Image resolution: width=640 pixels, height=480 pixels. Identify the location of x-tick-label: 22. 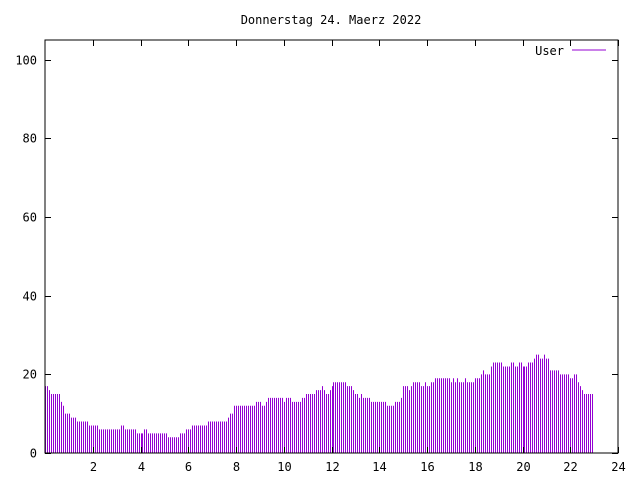
(570, 467).